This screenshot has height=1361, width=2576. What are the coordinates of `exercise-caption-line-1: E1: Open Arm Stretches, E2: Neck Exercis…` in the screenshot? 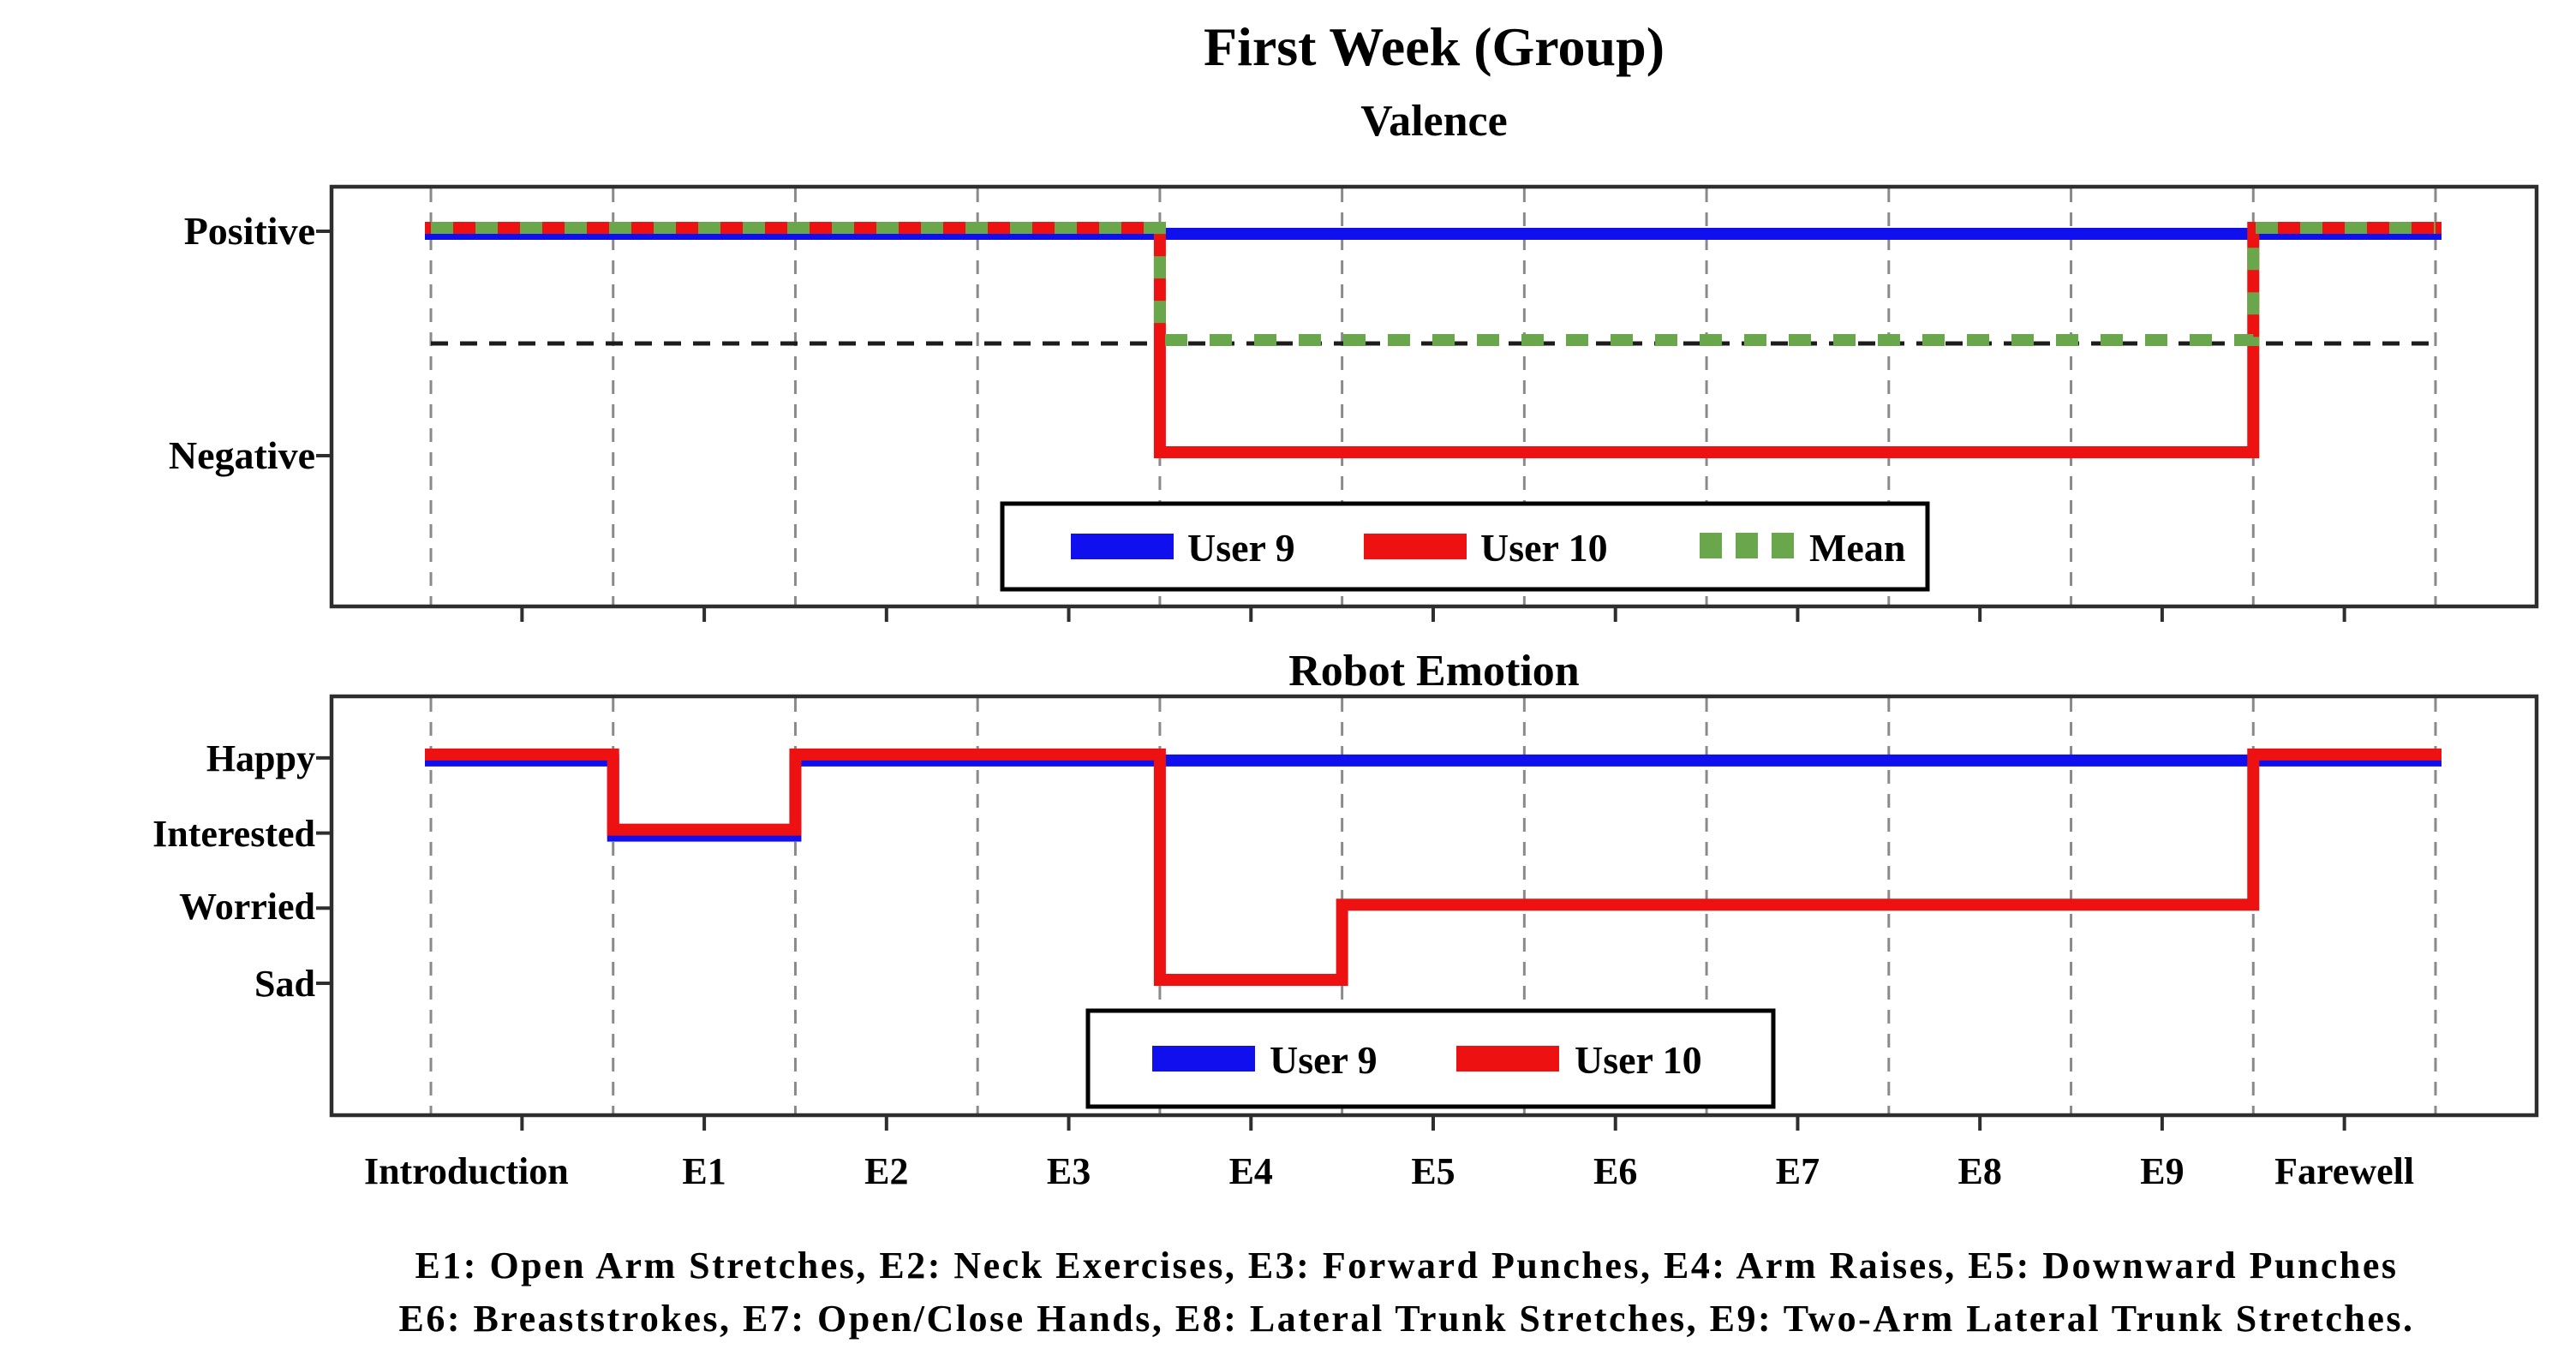 It's located at (1407, 1265).